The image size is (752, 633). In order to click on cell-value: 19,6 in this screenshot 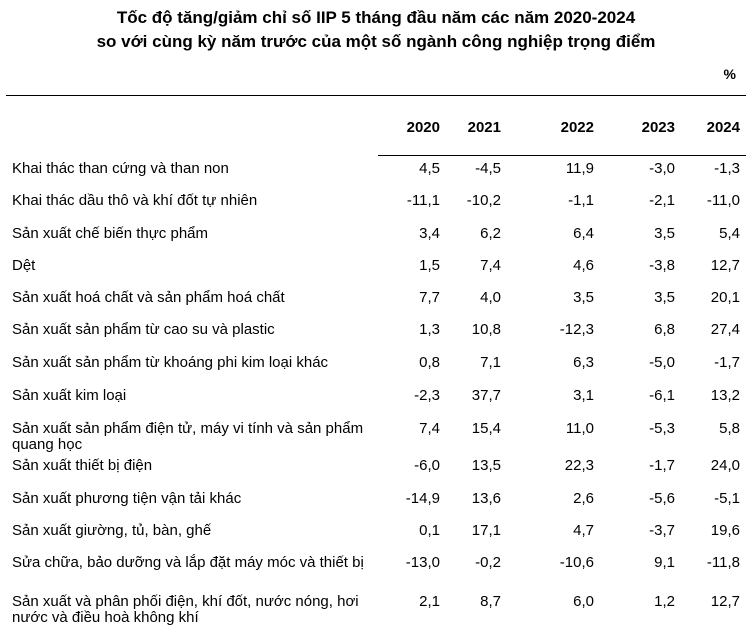, I will do `click(725, 530)`.